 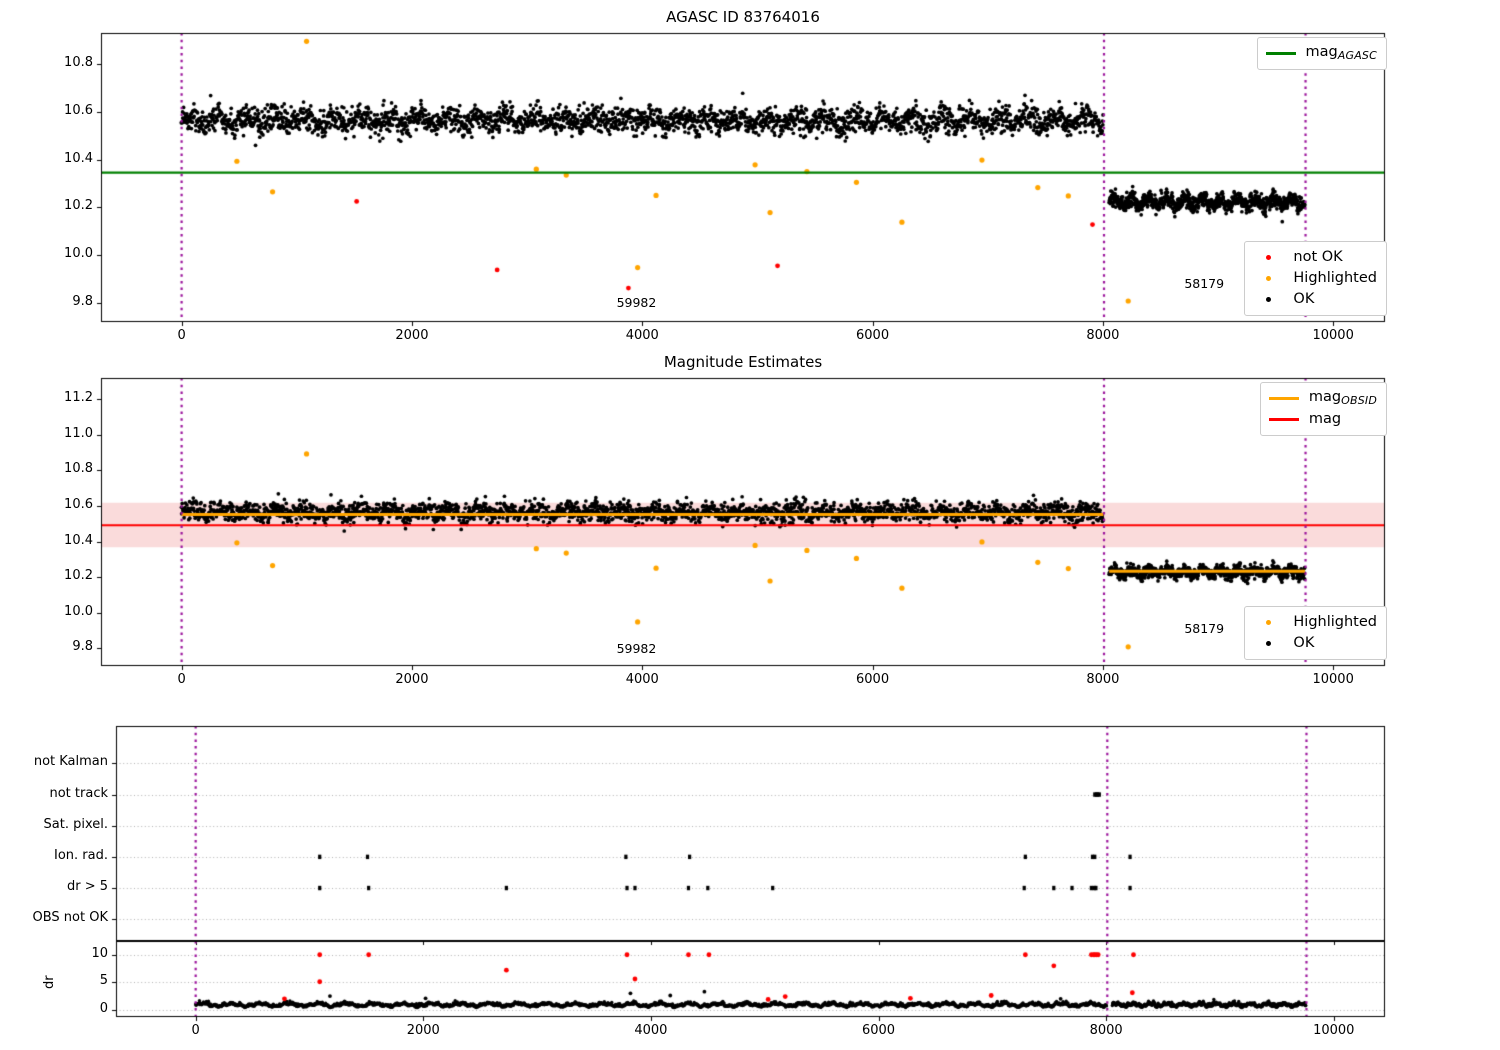 I want to click on legend-label: not OK, so click(x=1318, y=257).